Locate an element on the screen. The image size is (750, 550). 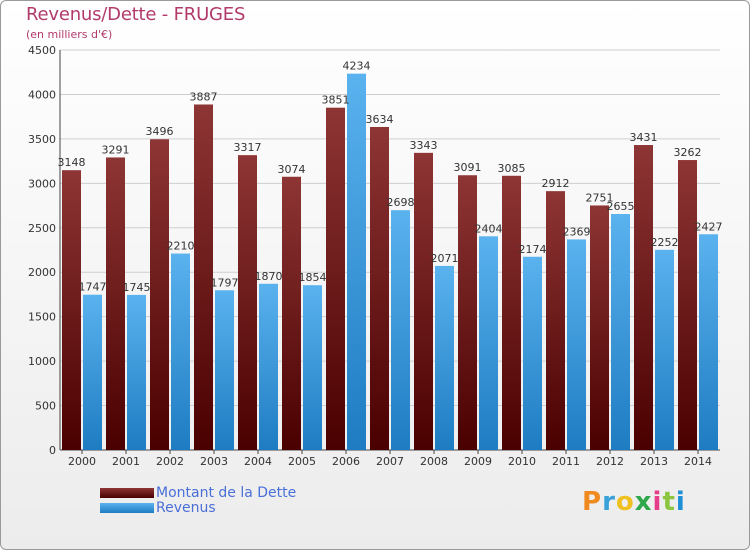
bar-debt-2004 is located at coordinates (247, 302).